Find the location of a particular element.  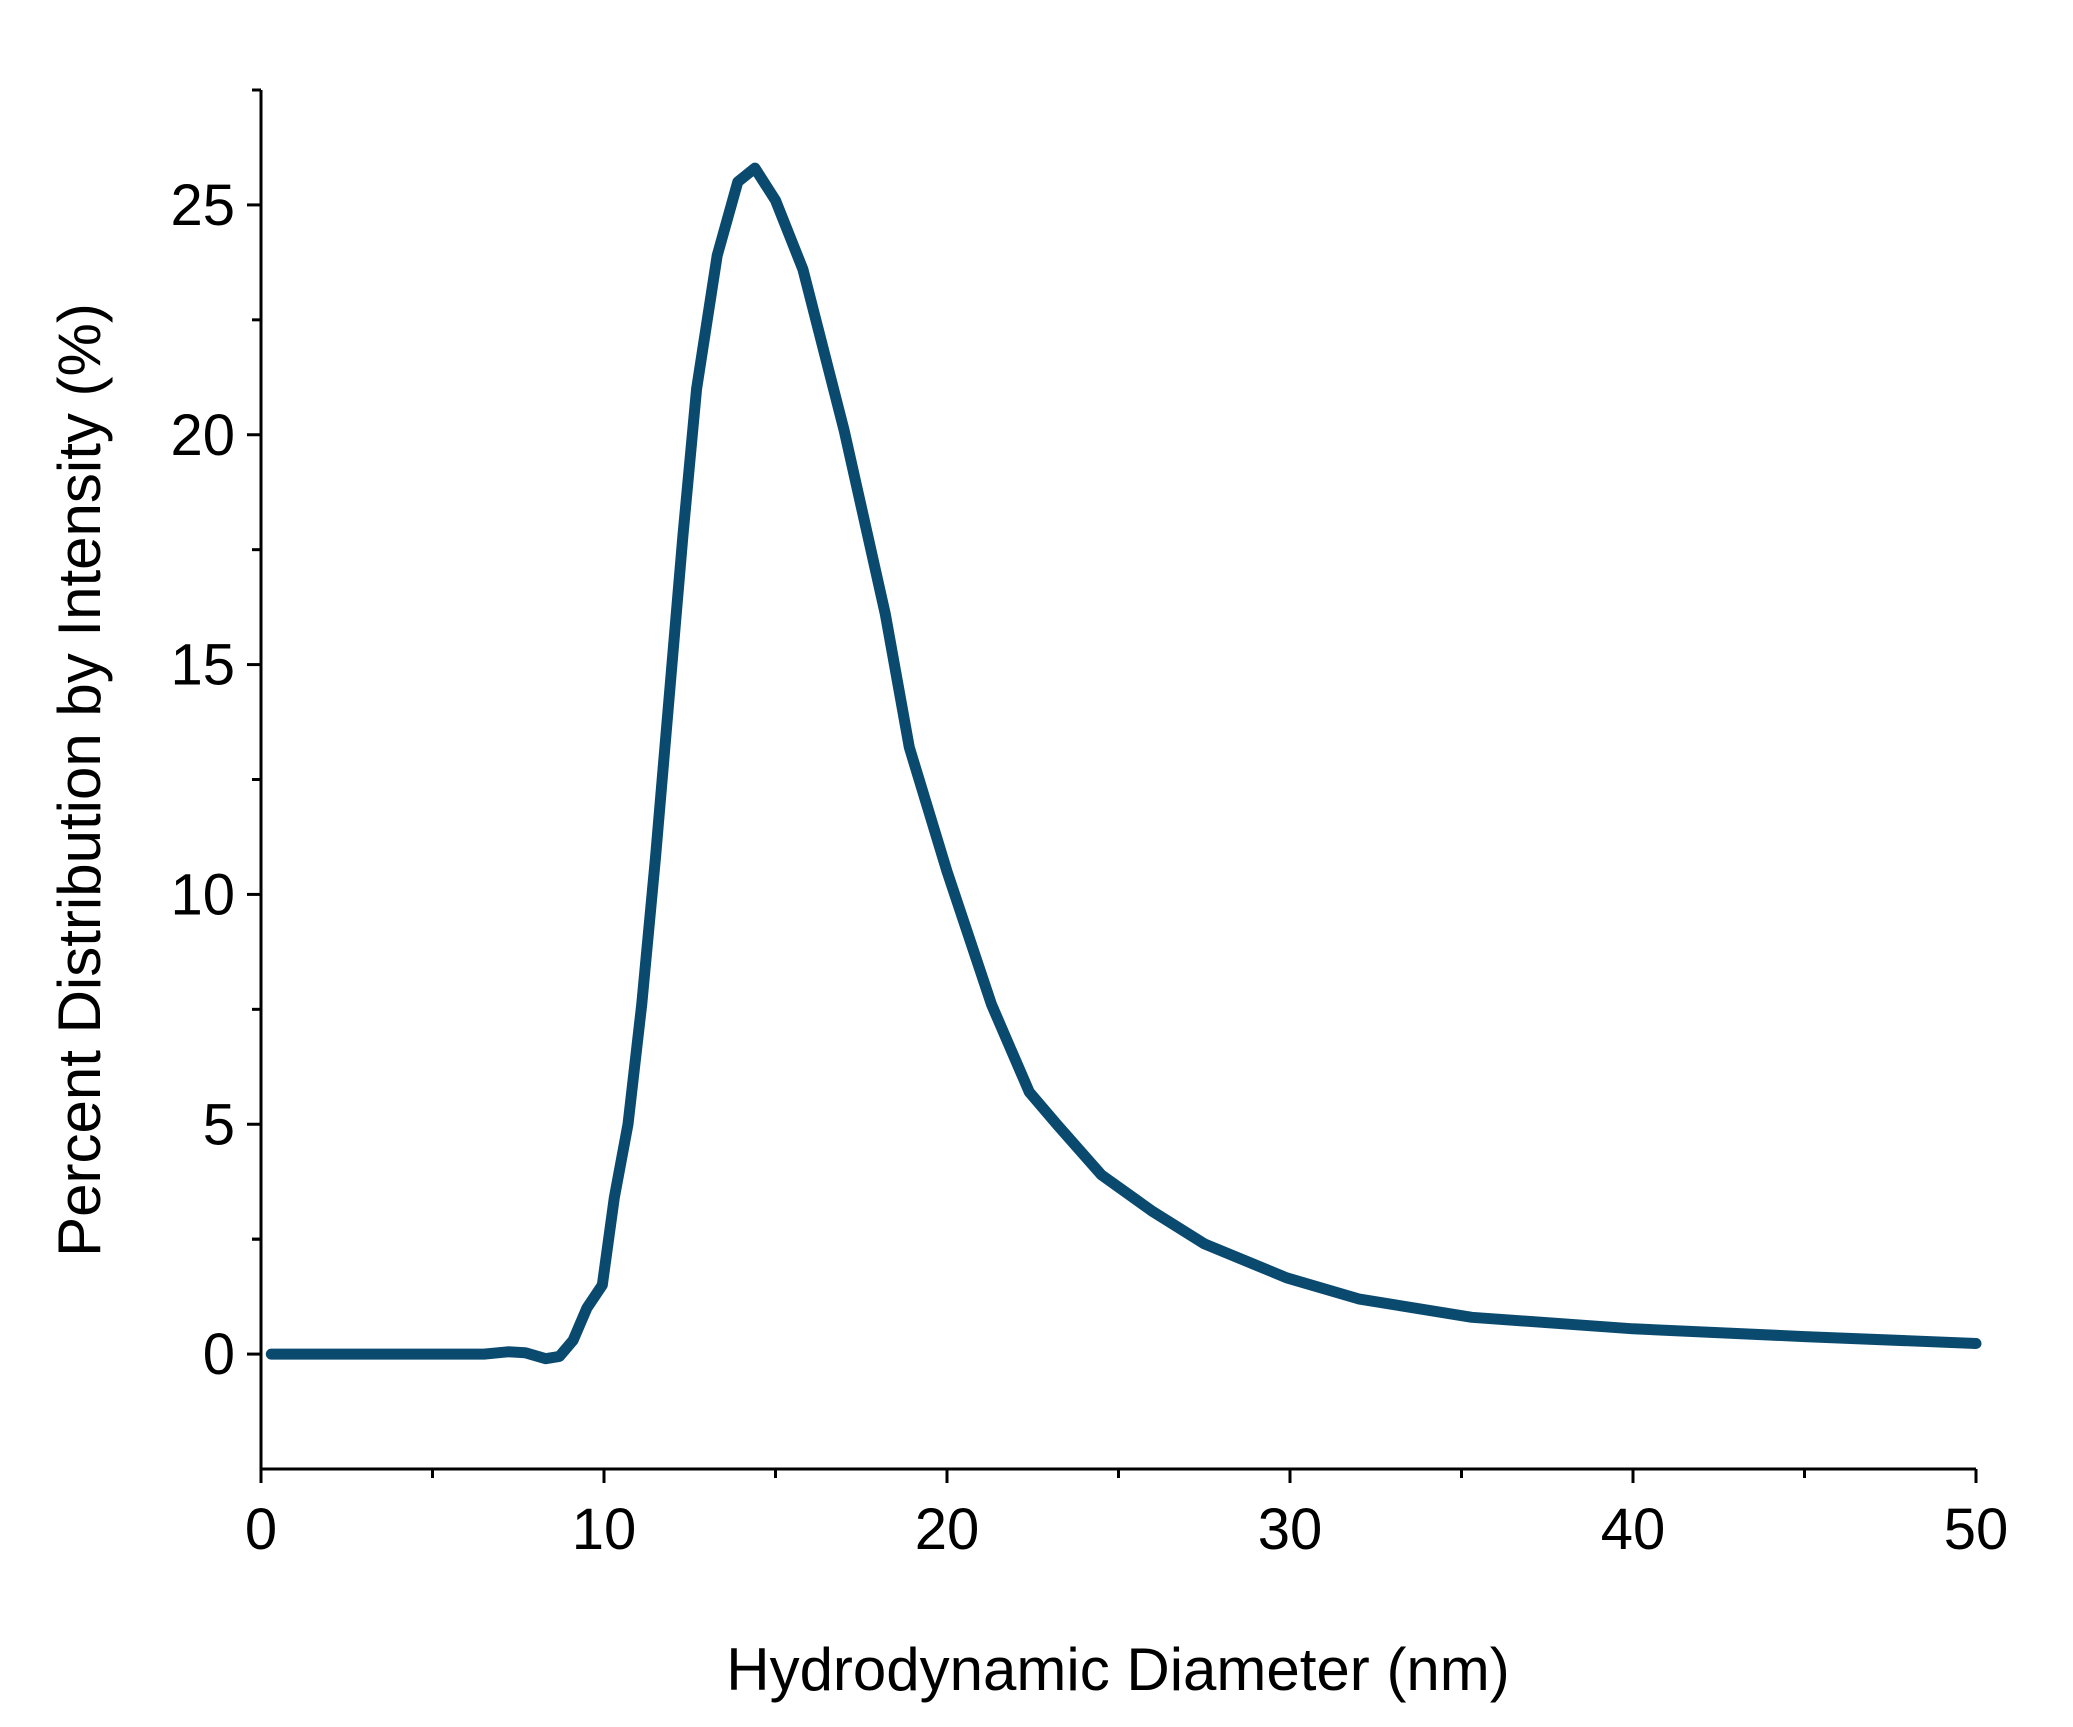

y-tick-label: 20 is located at coordinates (202, 435).